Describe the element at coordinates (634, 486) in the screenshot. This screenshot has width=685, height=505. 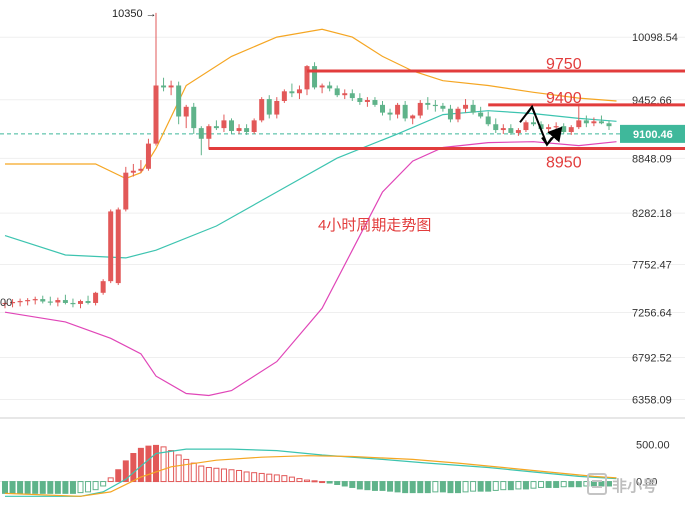
I see `watermark-text: 非小号` at that location.